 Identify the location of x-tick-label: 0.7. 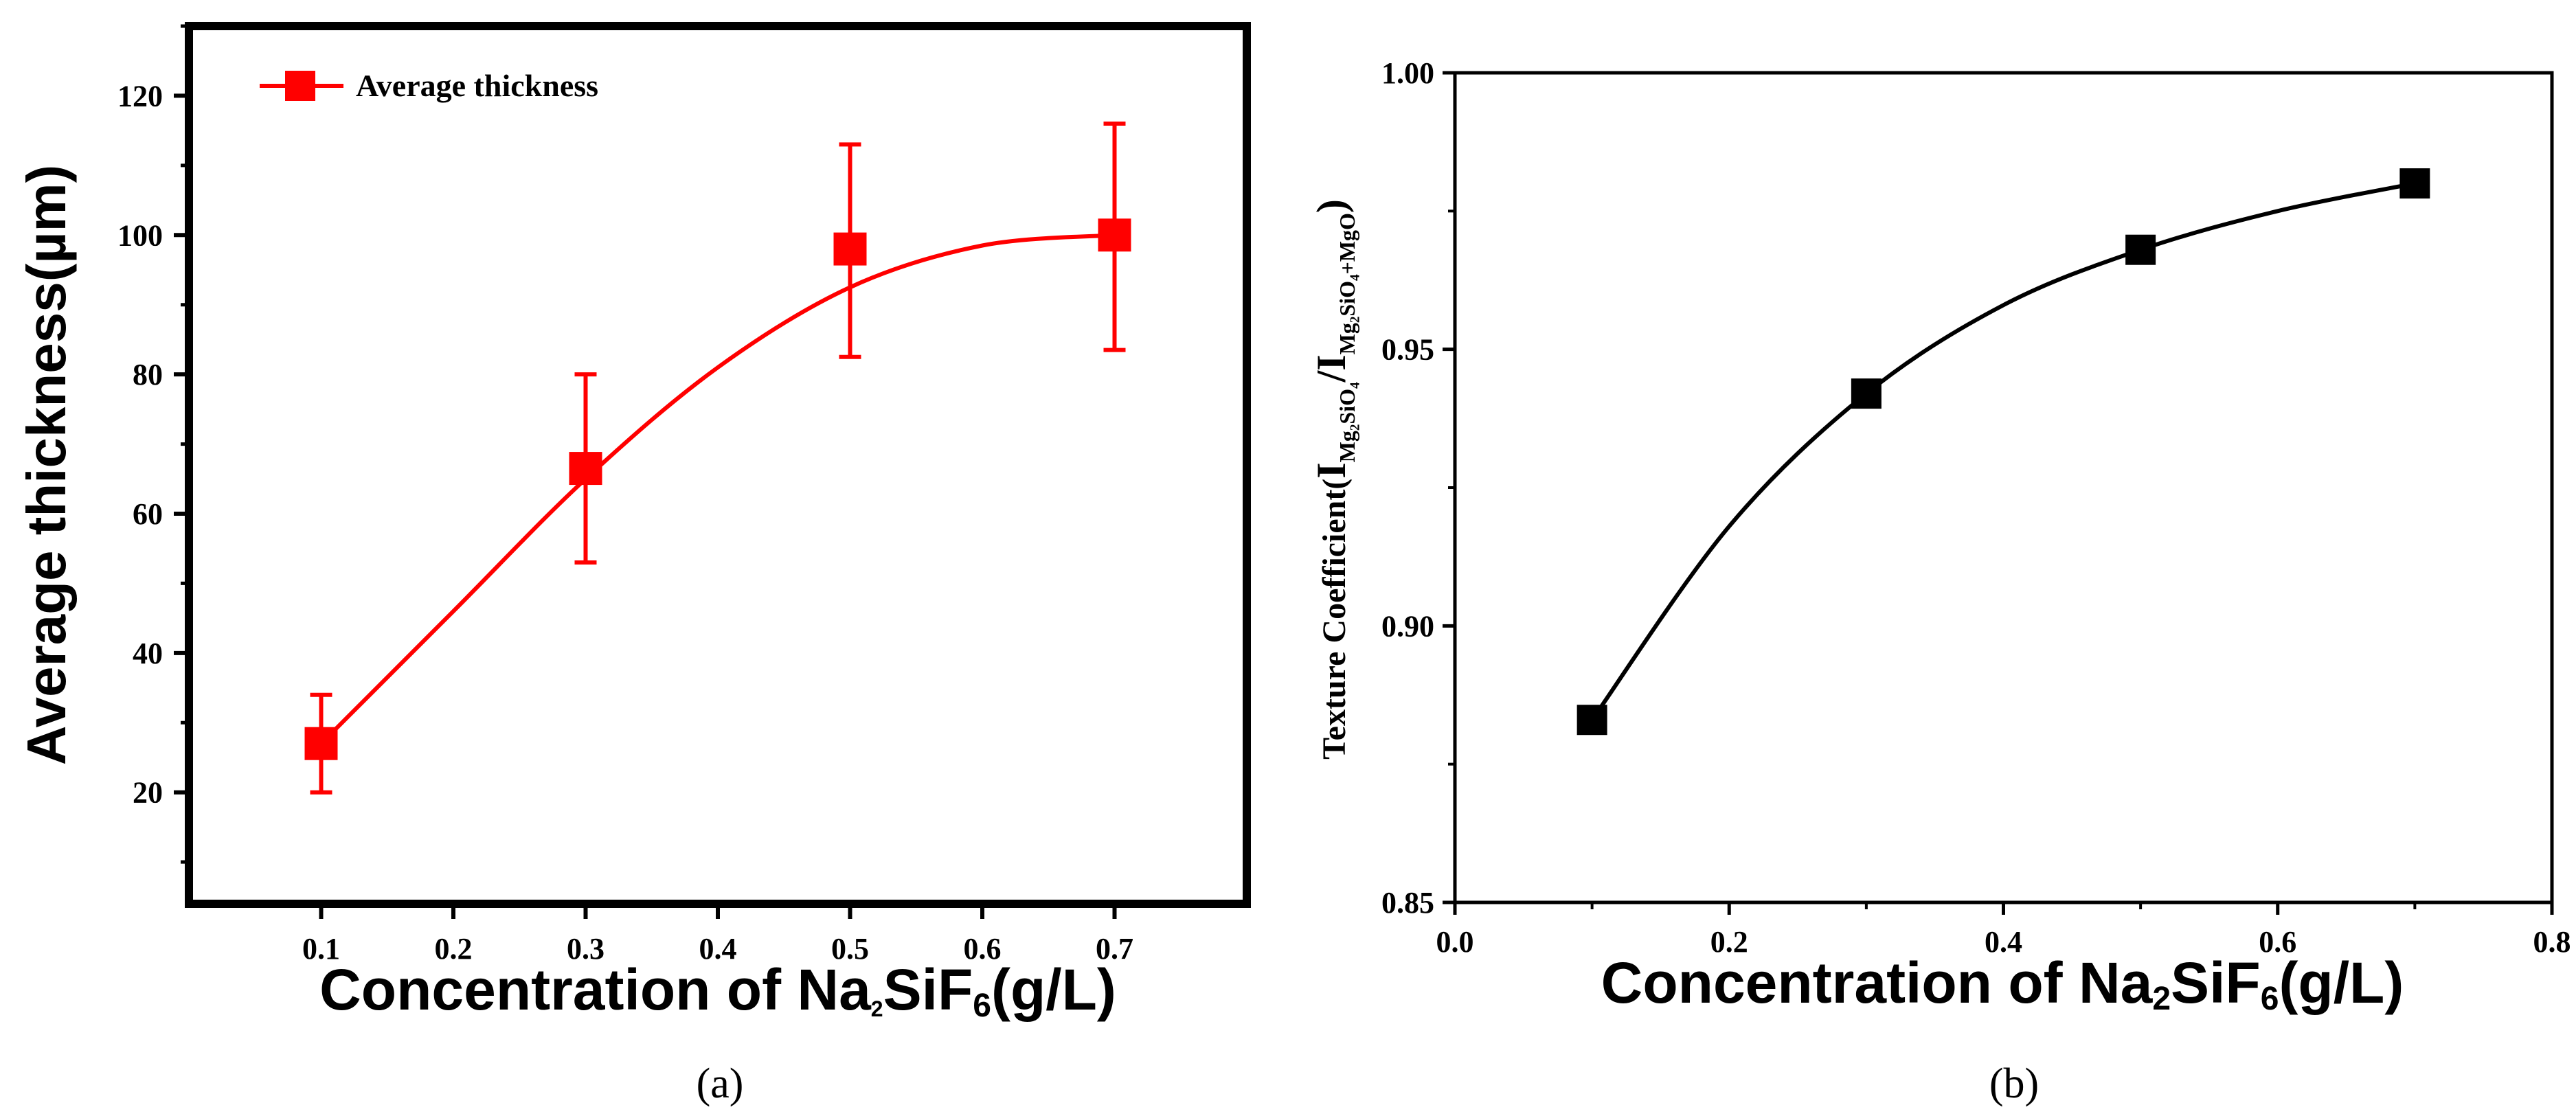
(1114, 949).